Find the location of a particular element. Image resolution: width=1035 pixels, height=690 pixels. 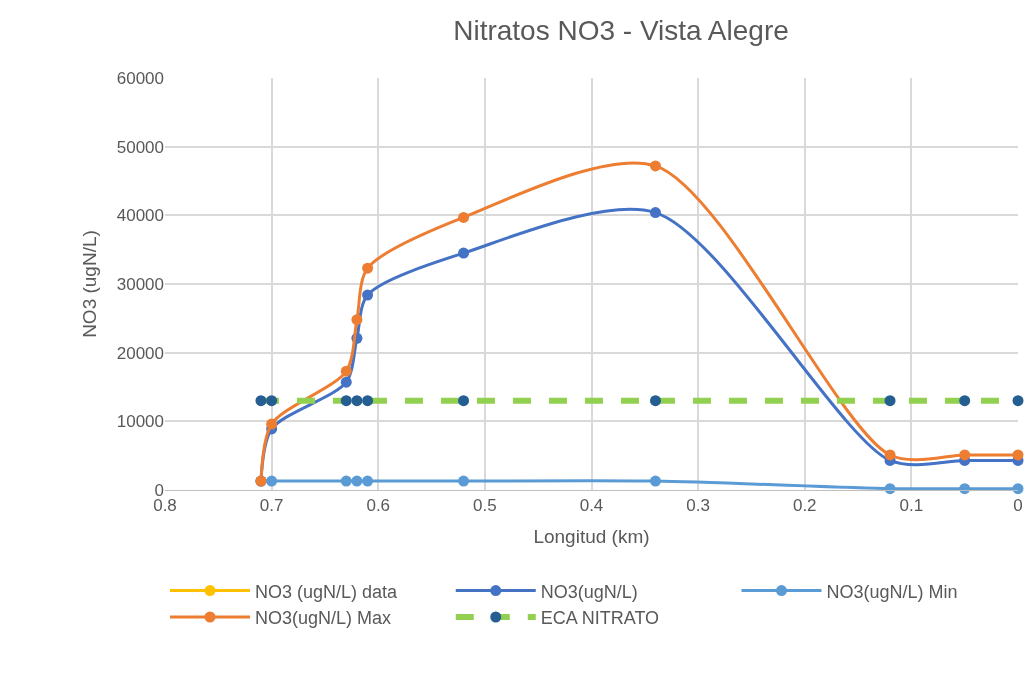

y-tick-label: 20000 is located at coordinates (140, 353).